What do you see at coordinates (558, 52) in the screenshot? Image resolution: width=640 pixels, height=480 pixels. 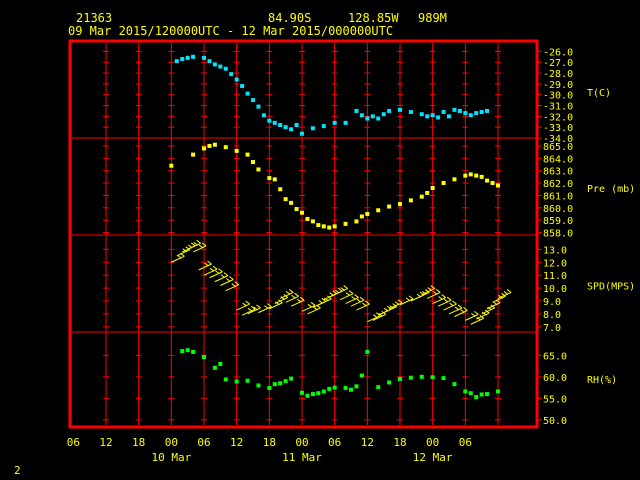 I see `y-tick-label: -26.0` at bounding box center [558, 52].